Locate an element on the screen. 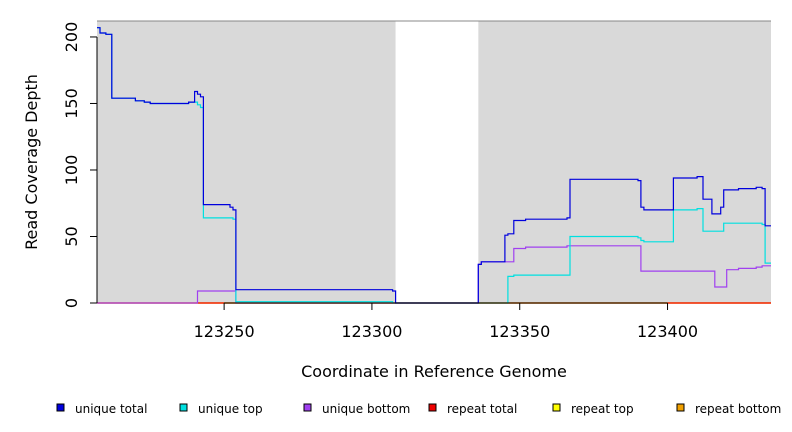 This screenshot has width=792, height=432. x-tick-label: 123250 is located at coordinates (224, 331).